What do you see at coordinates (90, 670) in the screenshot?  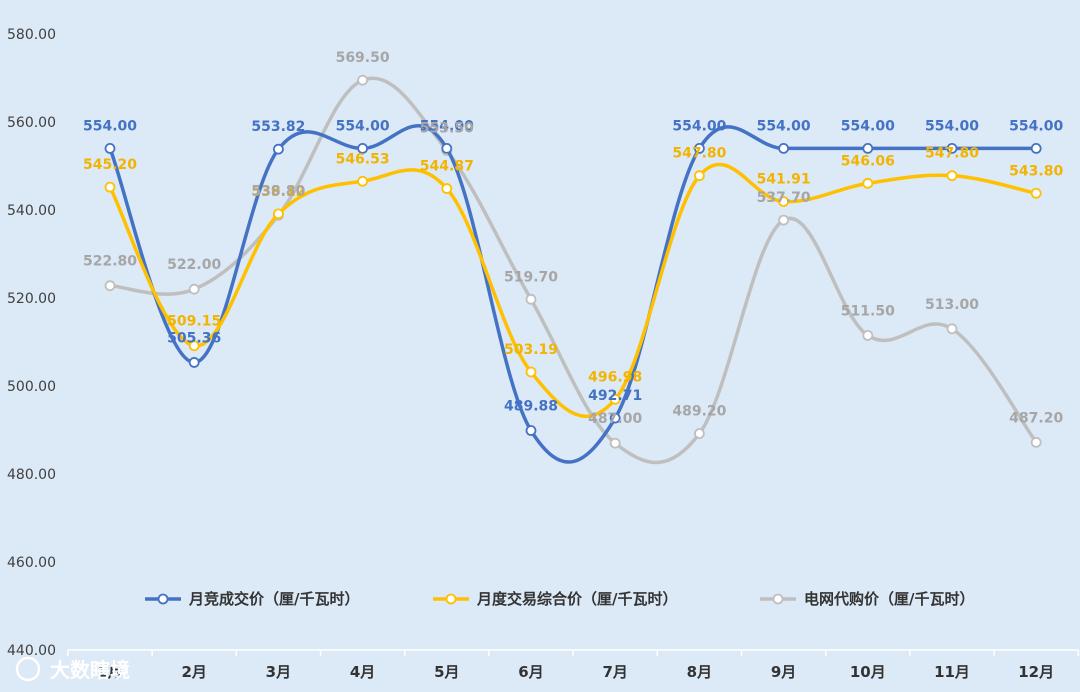 I see `watermark-text: 大数瞎境` at bounding box center [90, 670].